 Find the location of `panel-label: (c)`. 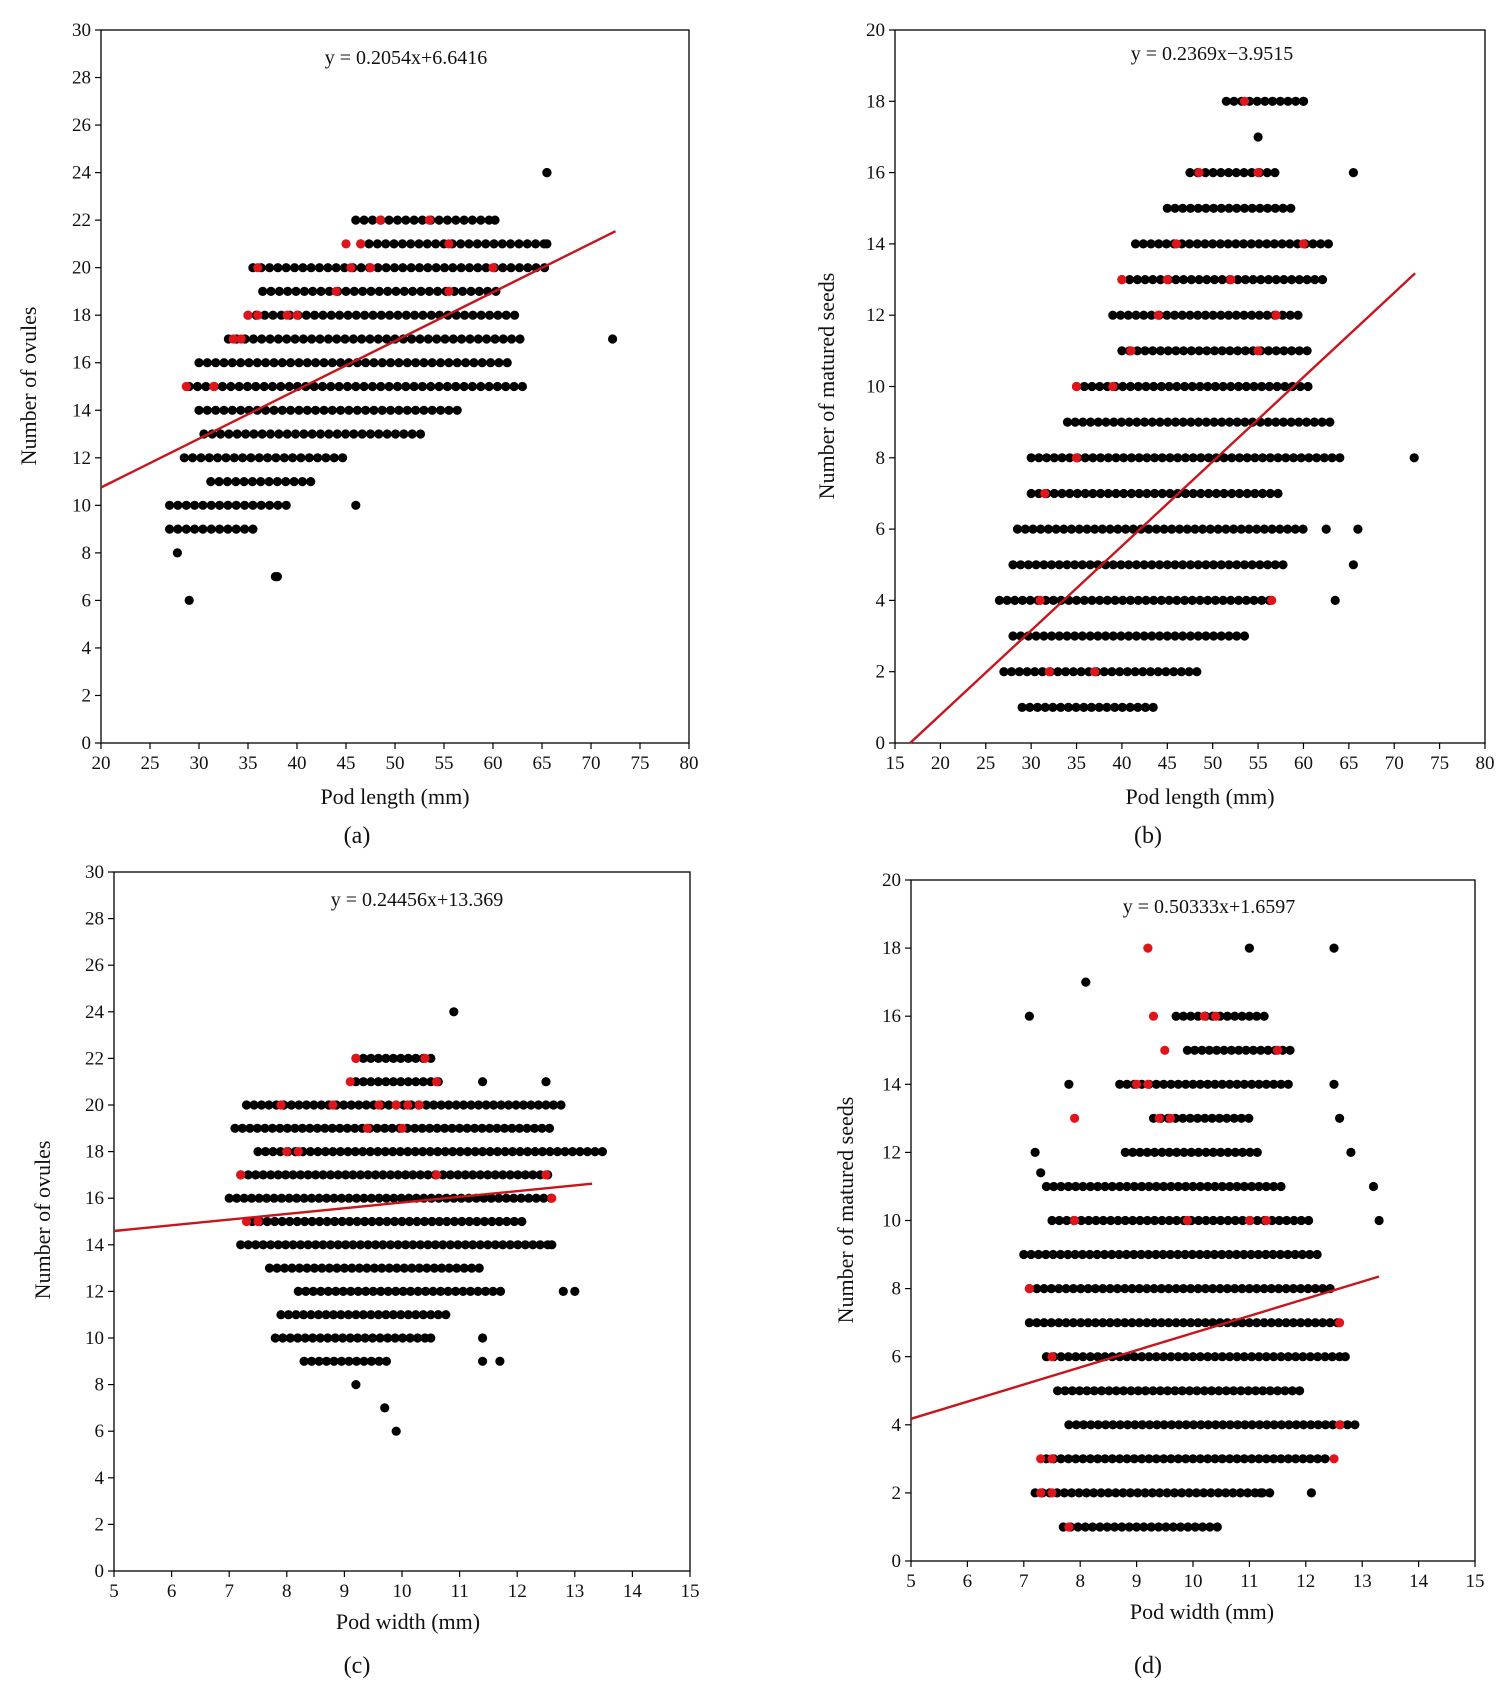

panel-label: (c) is located at coordinates (357, 1666).